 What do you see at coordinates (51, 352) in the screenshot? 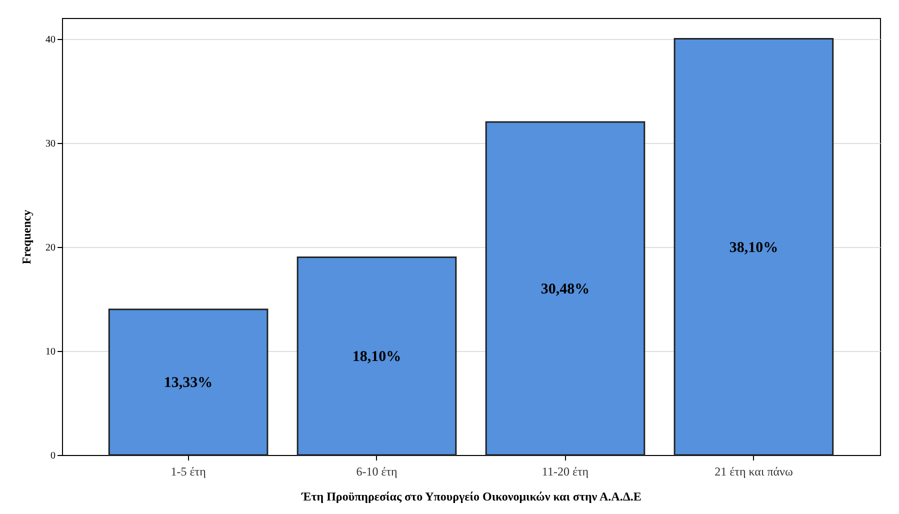
I see `y-tick-label: 10` at bounding box center [51, 352].